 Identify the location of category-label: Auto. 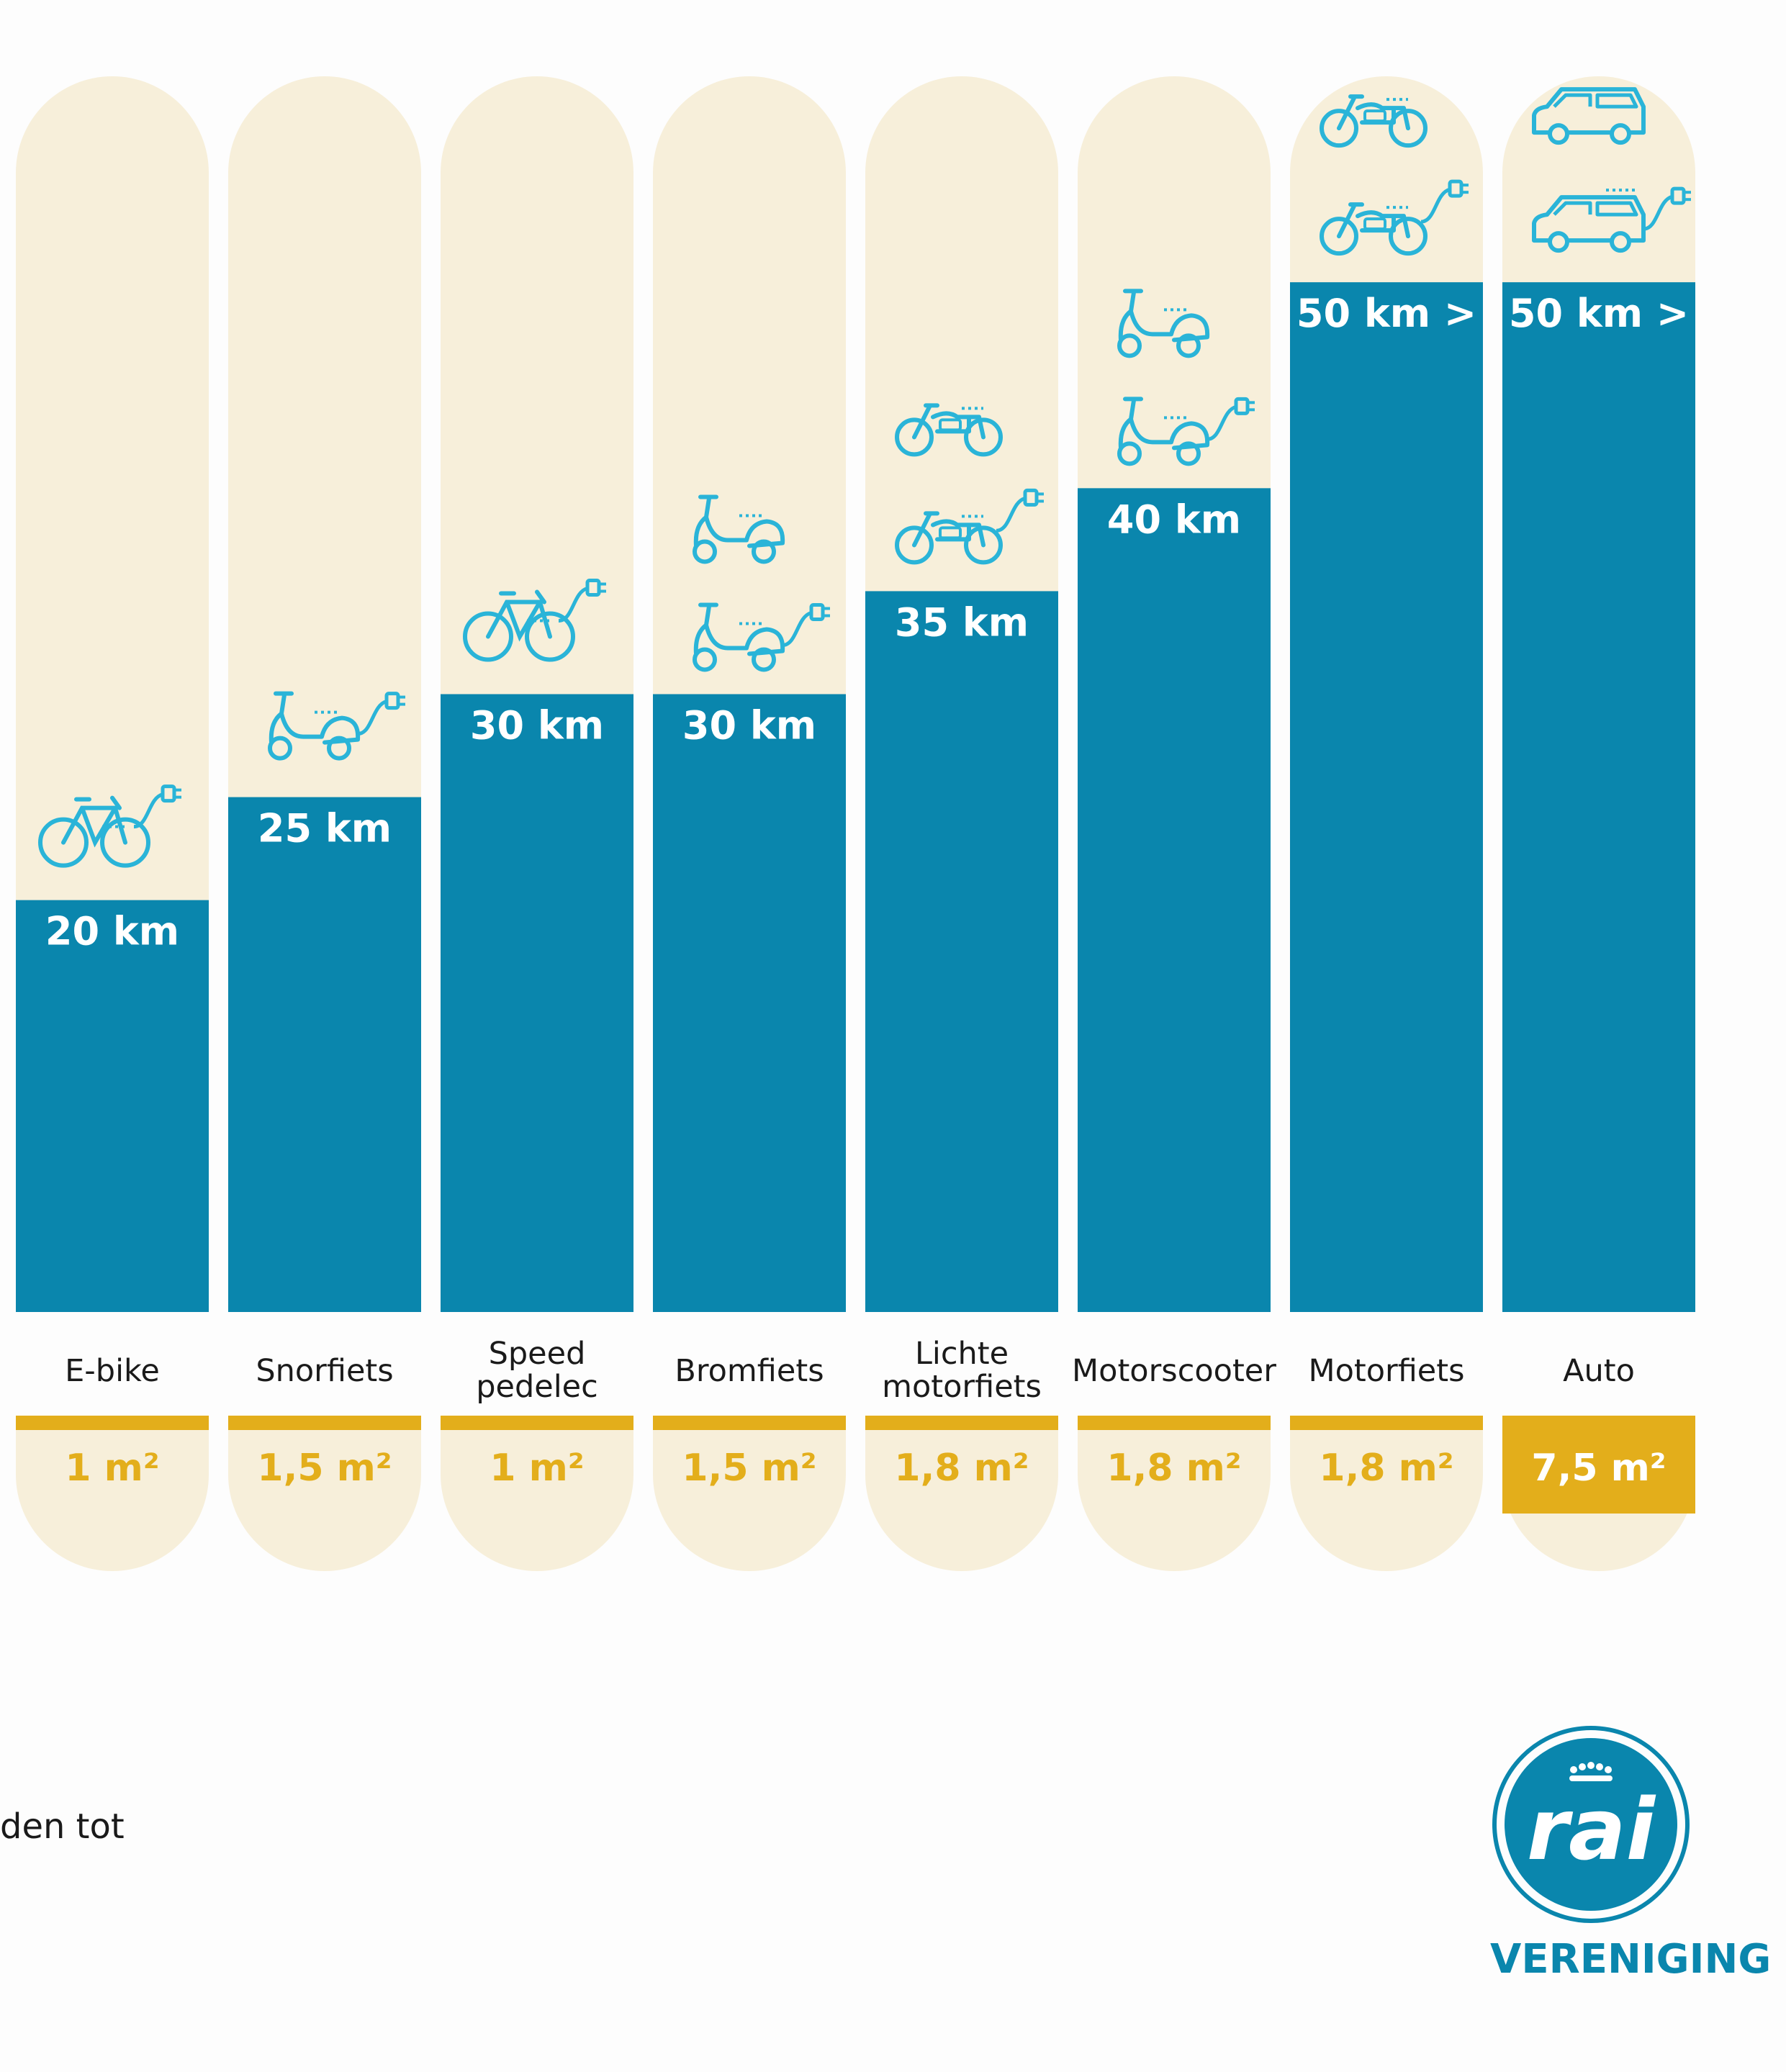
(1599, 1371).